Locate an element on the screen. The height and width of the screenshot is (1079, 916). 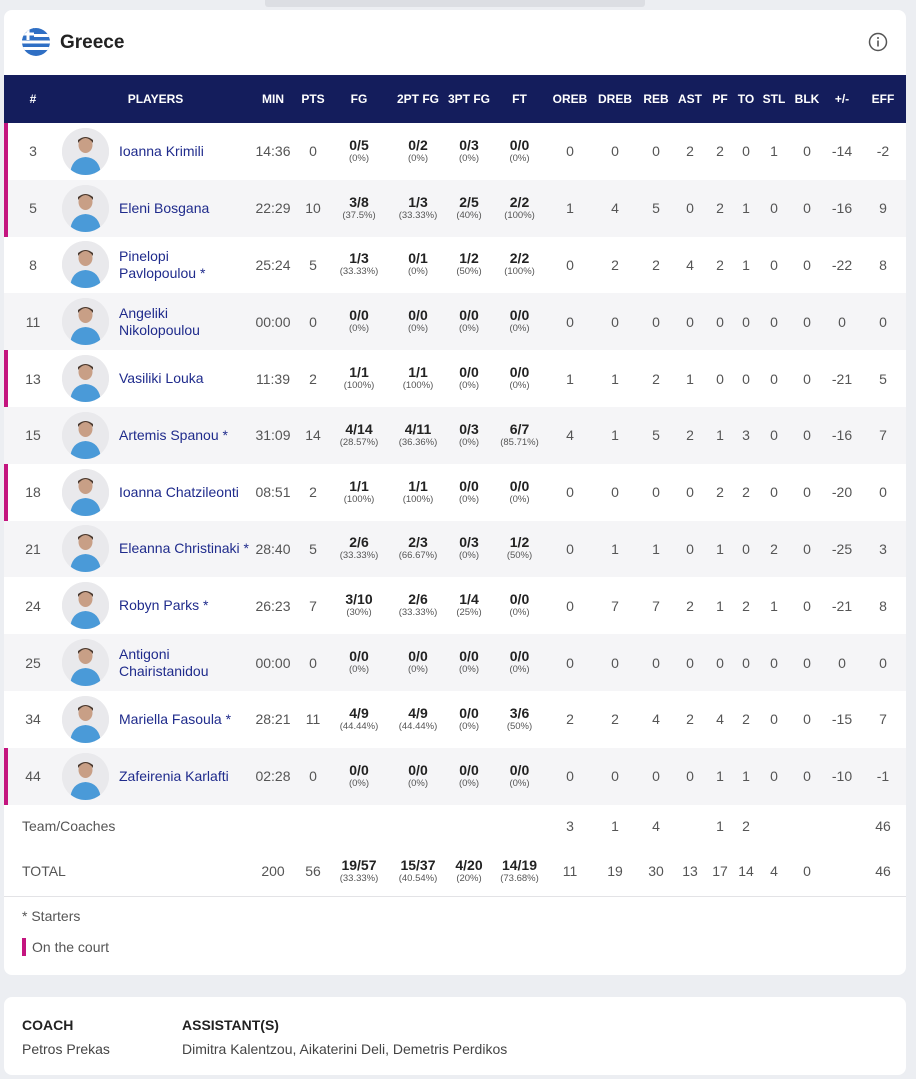
col-2pt-fg: 2PT FG is located at coordinates (417, 98).